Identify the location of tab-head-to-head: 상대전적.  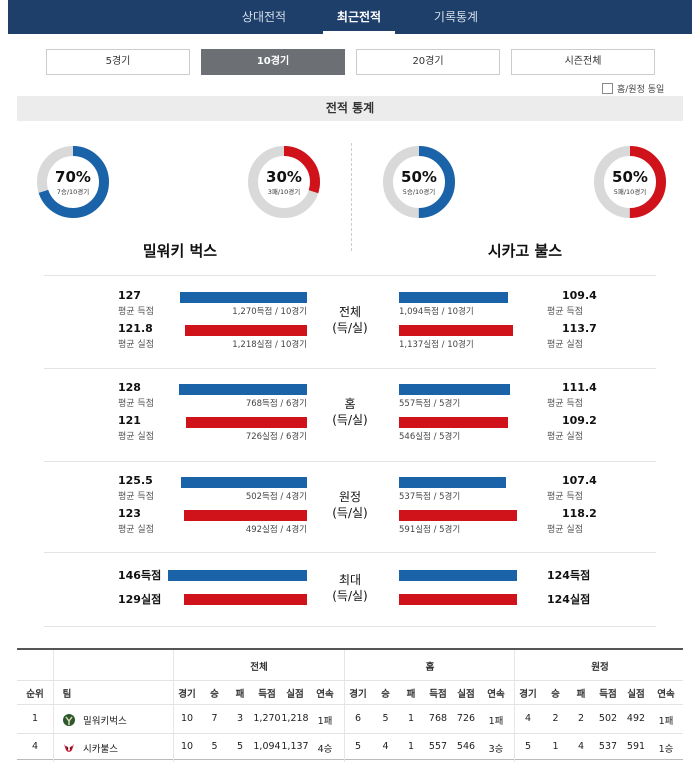
(264, 17).